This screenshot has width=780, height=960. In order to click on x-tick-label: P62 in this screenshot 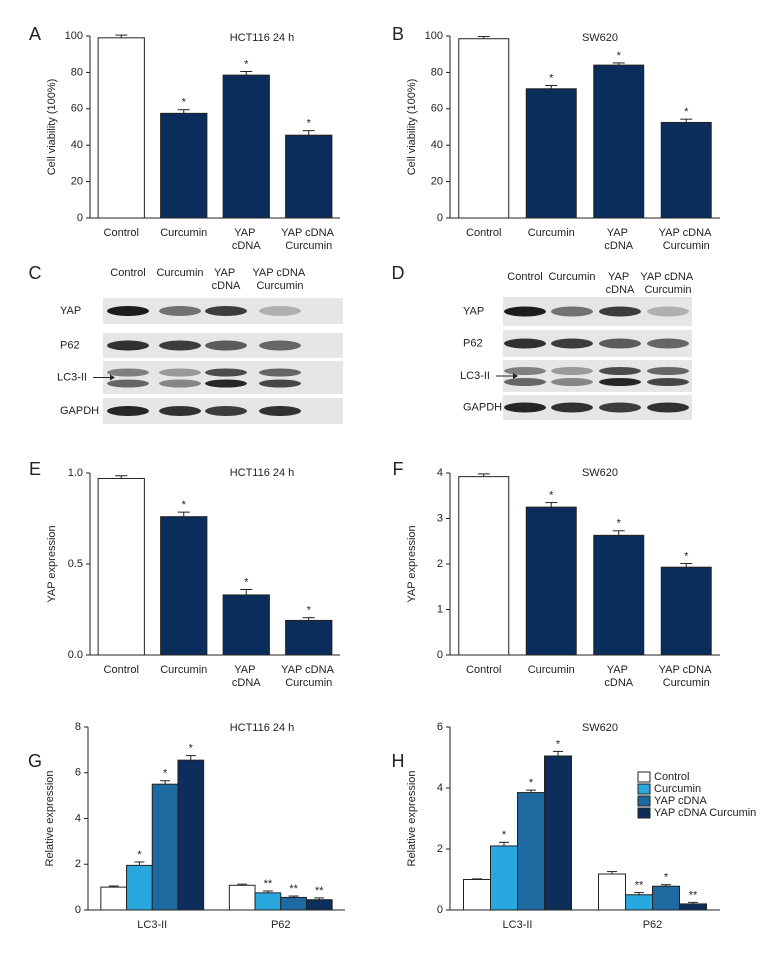, I will do `click(281, 925)`.